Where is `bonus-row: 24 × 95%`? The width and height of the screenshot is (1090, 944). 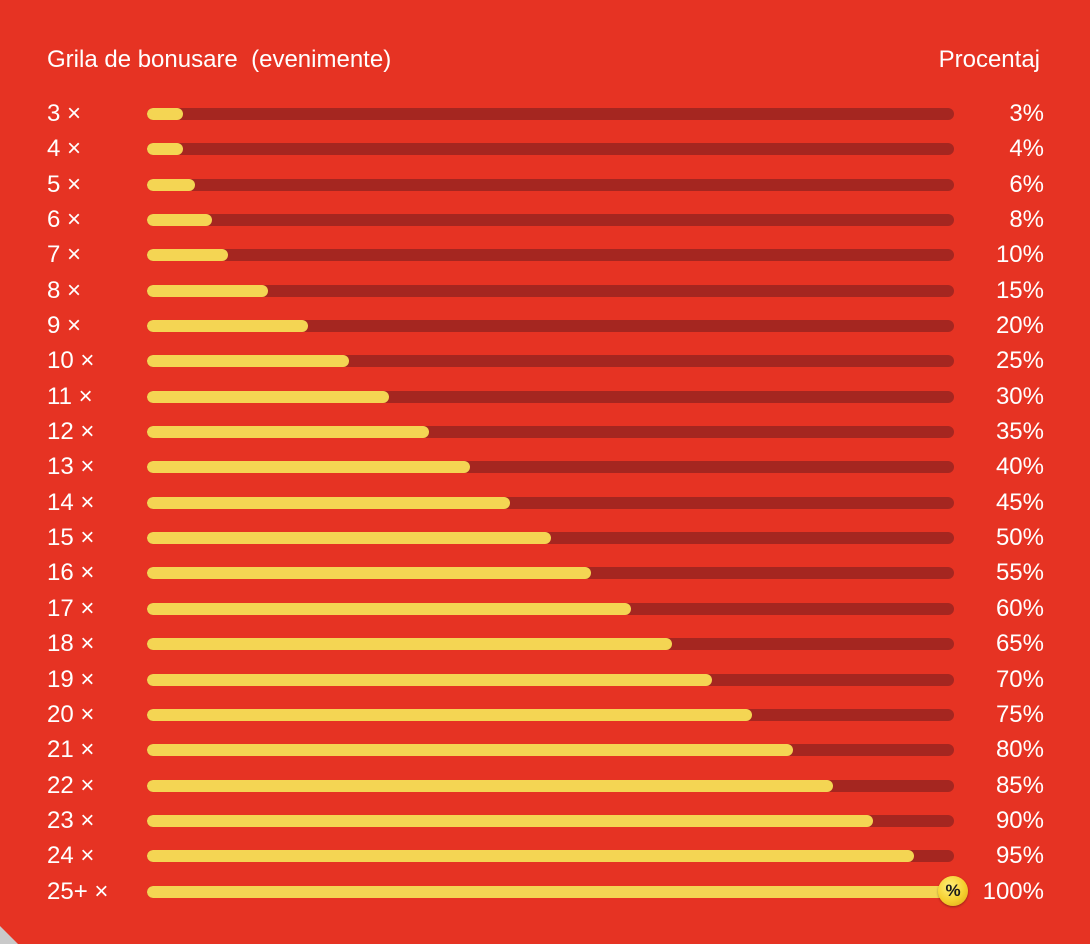 bonus-row: 24 × 95% is located at coordinates (545, 855).